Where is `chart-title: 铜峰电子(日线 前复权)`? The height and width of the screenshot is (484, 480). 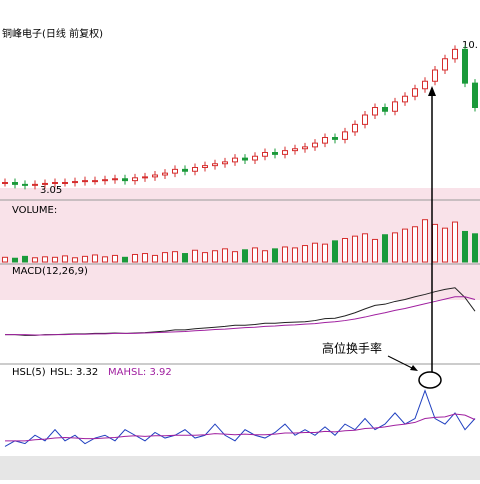
chart-title: 铜峰电子(日线 前复权) is located at coordinates (52, 33).